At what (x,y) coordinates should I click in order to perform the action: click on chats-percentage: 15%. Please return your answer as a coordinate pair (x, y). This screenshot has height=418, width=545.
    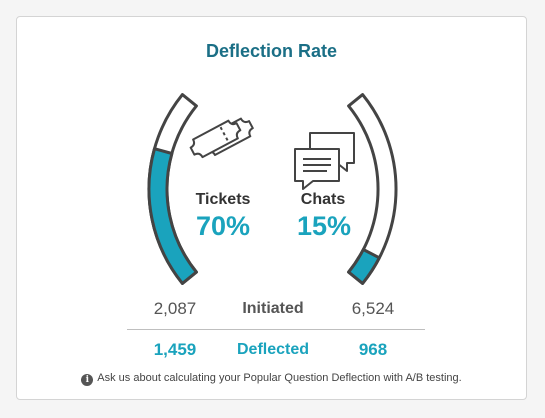
    Looking at the image, I should click on (324, 226).